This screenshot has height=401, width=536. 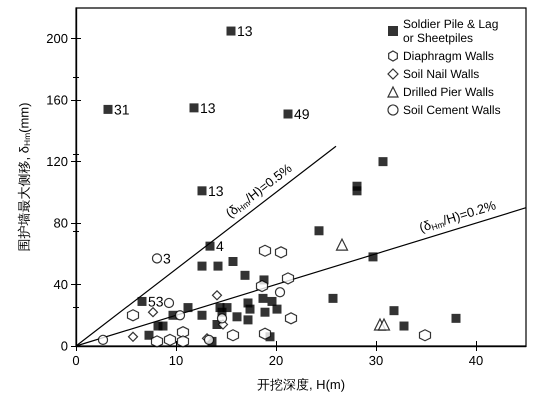 I want to click on legend-label: Soil Nail Walls, so click(x=441, y=74).